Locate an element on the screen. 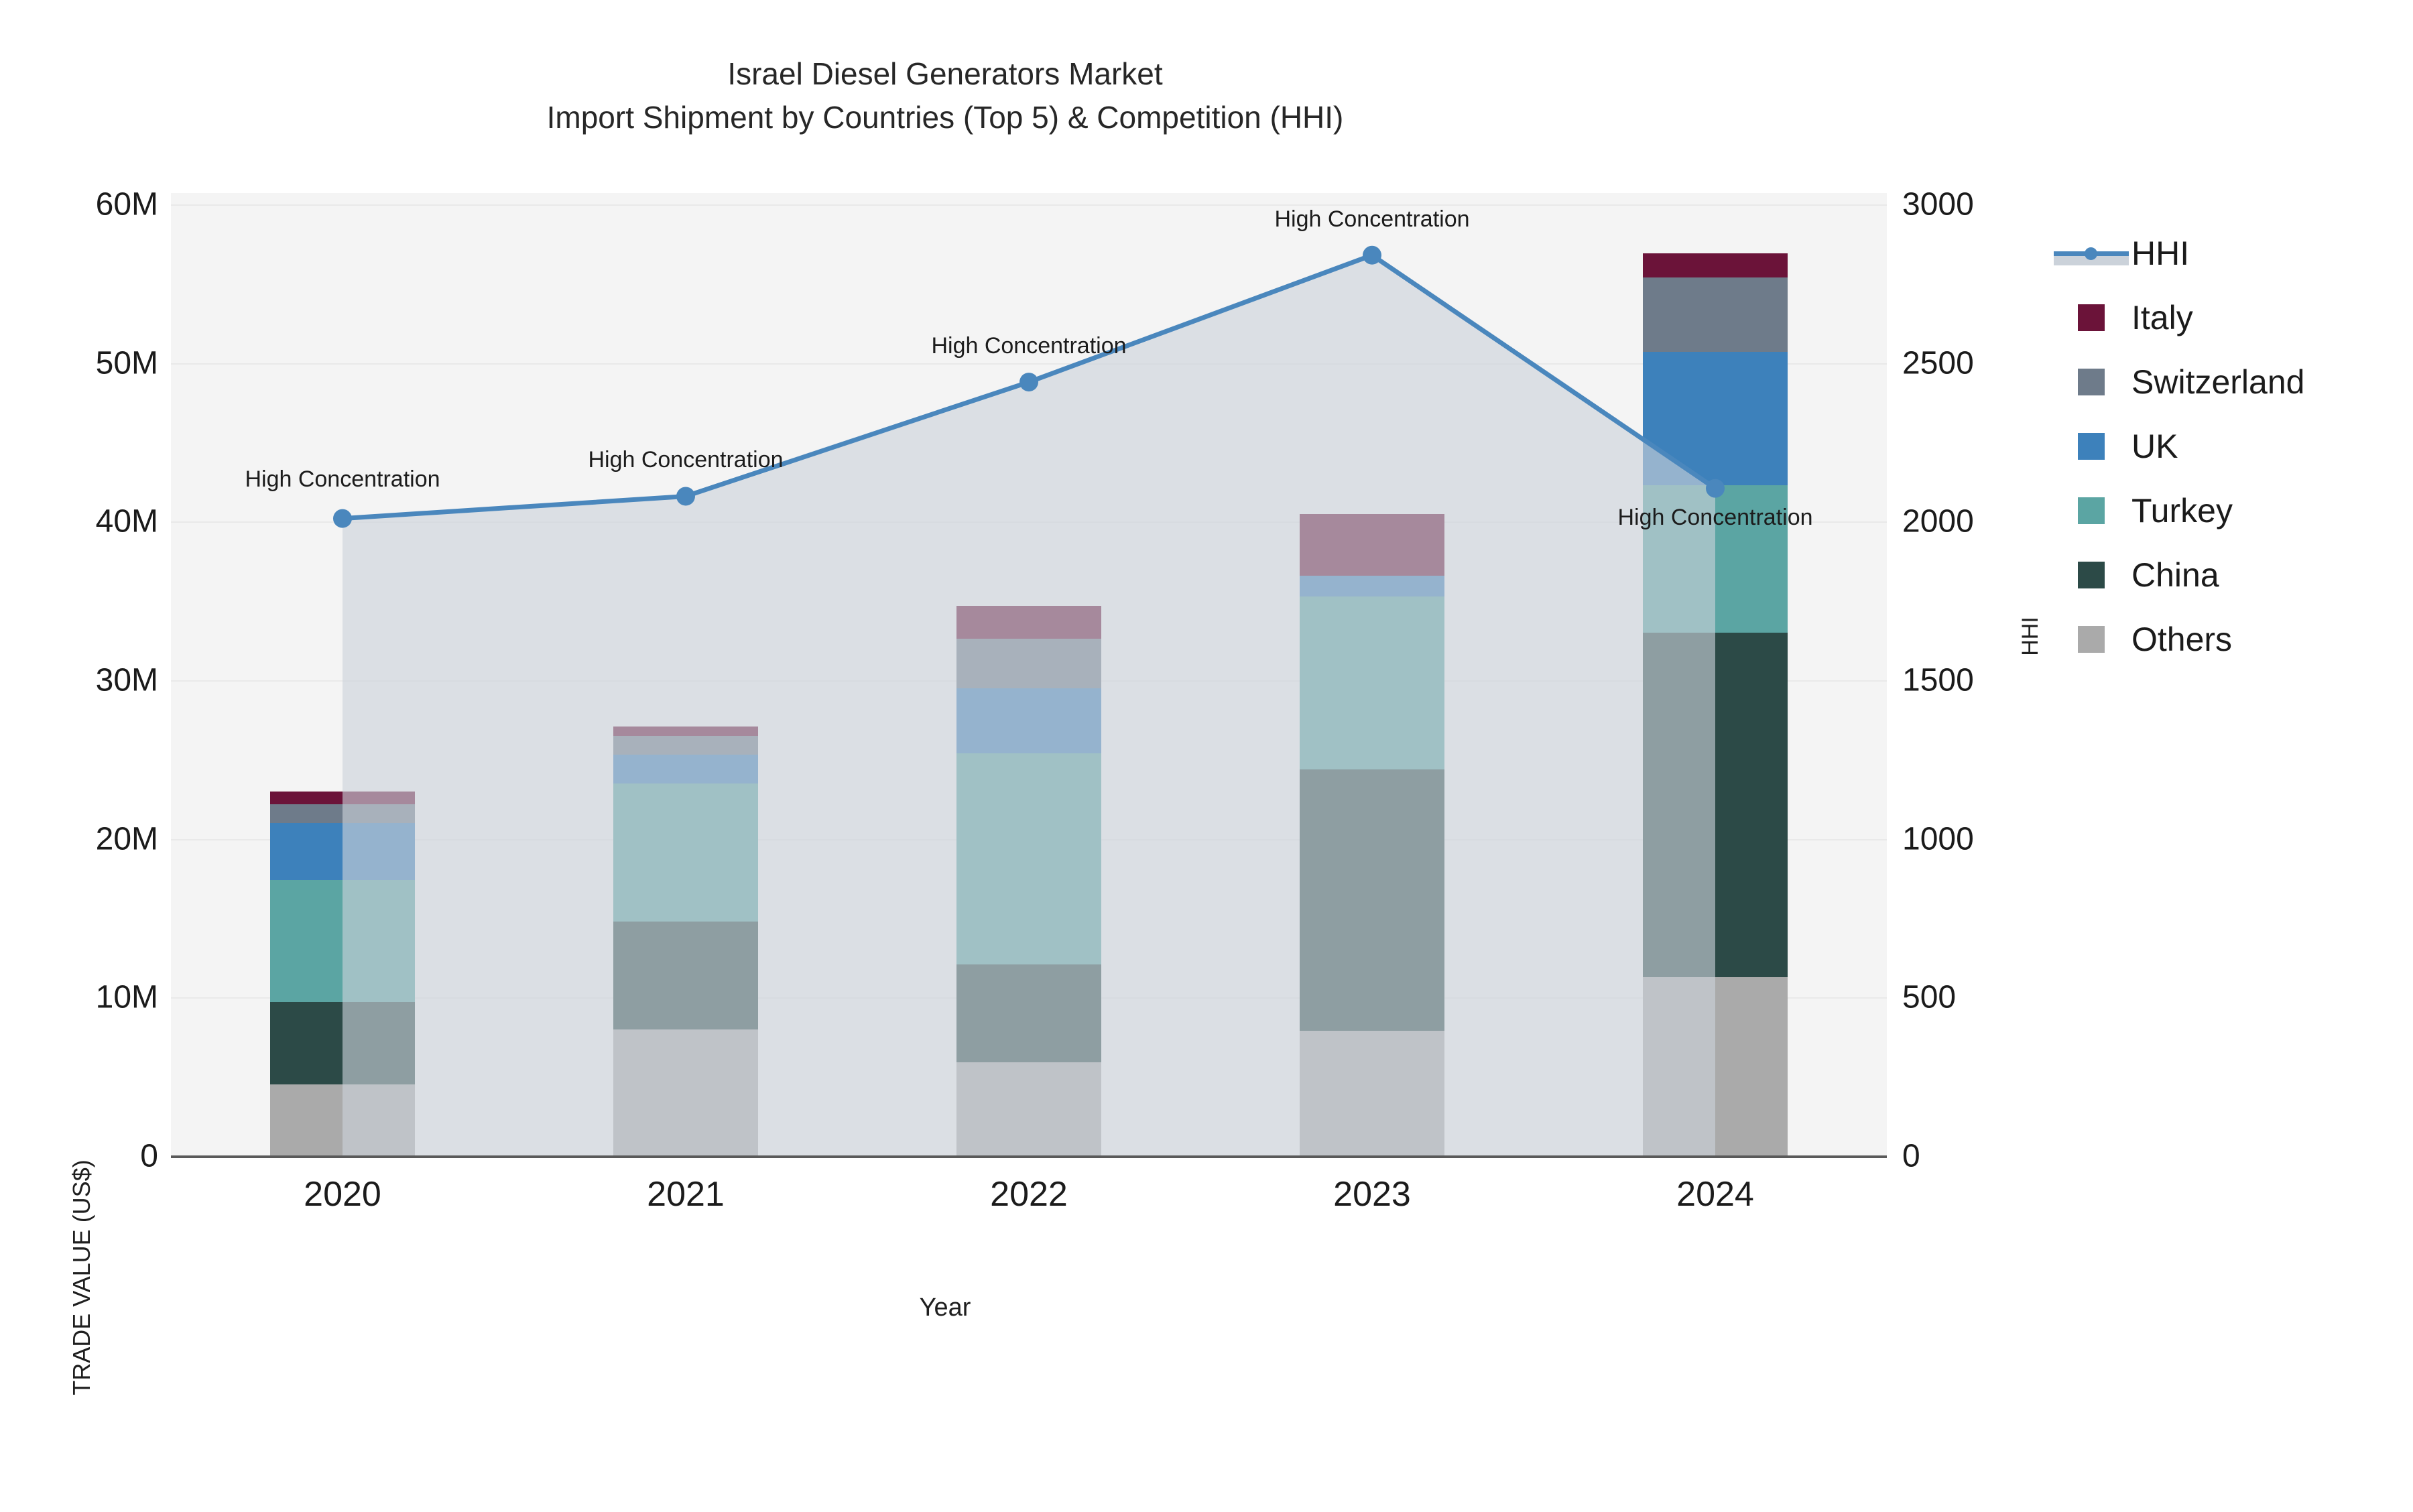  y-axis-left-tick-label: 40M is located at coordinates (126, 521).